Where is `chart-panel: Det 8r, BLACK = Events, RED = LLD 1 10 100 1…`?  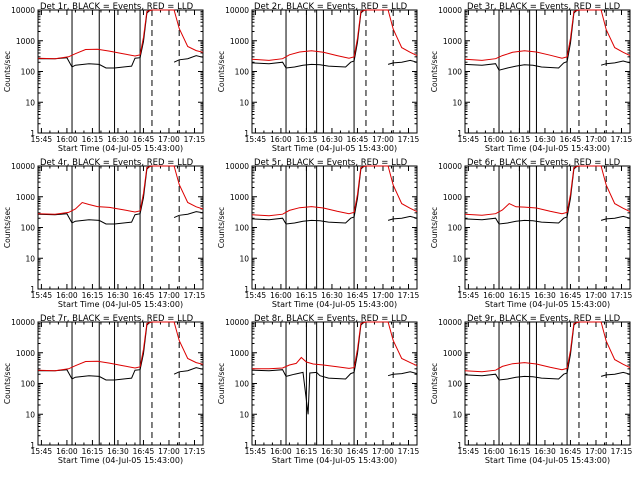 chart-panel: Det 8r, BLACK = Events, RED = LLD 1 10 100 1… is located at coordinates (318, 389).